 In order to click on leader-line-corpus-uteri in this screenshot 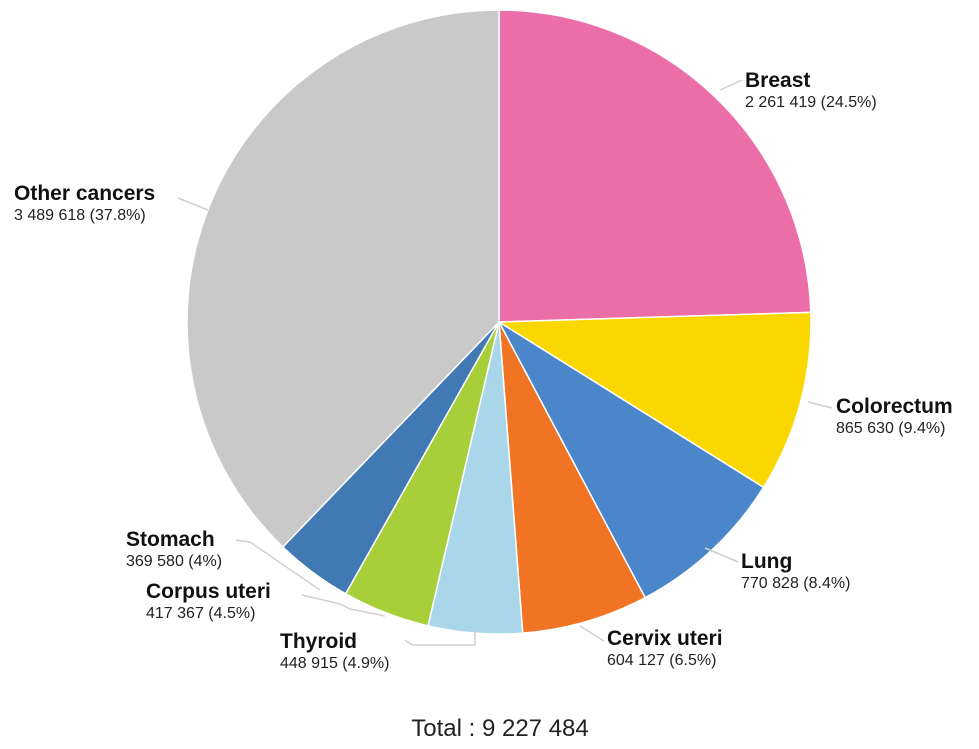, I will do `click(343, 605)`.